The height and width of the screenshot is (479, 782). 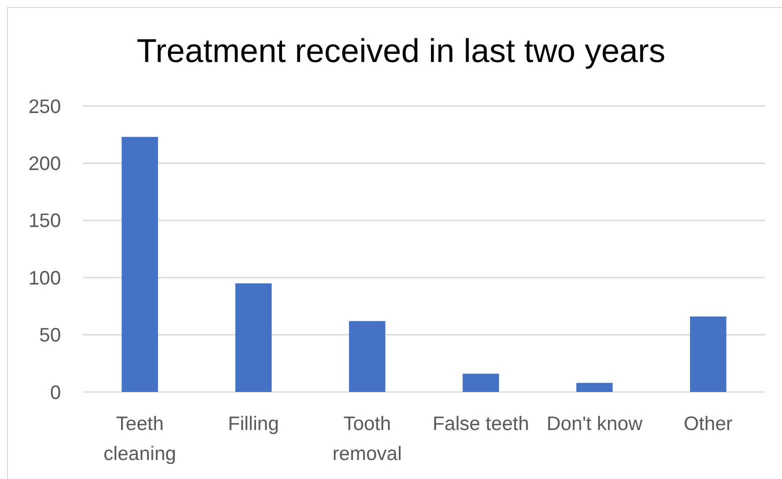 I want to click on y-tick-label: 100, so click(x=45, y=278).